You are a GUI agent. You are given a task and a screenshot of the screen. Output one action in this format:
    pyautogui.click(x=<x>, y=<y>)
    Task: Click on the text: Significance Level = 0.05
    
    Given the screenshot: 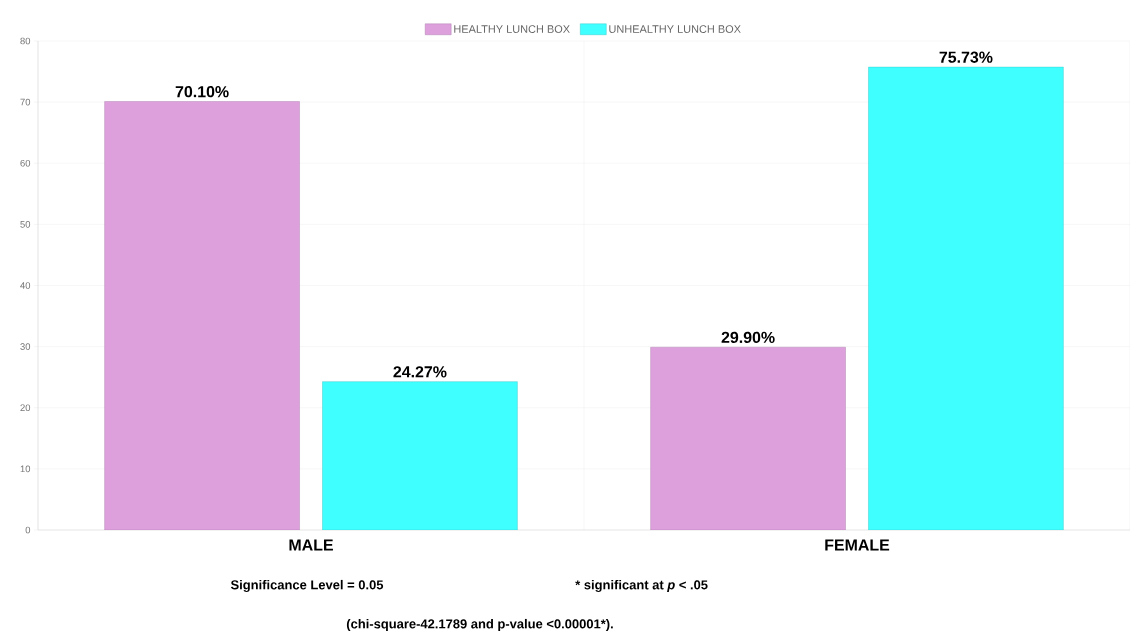 What is the action you would take?
    pyautogui.click(x=307, y=586)
    